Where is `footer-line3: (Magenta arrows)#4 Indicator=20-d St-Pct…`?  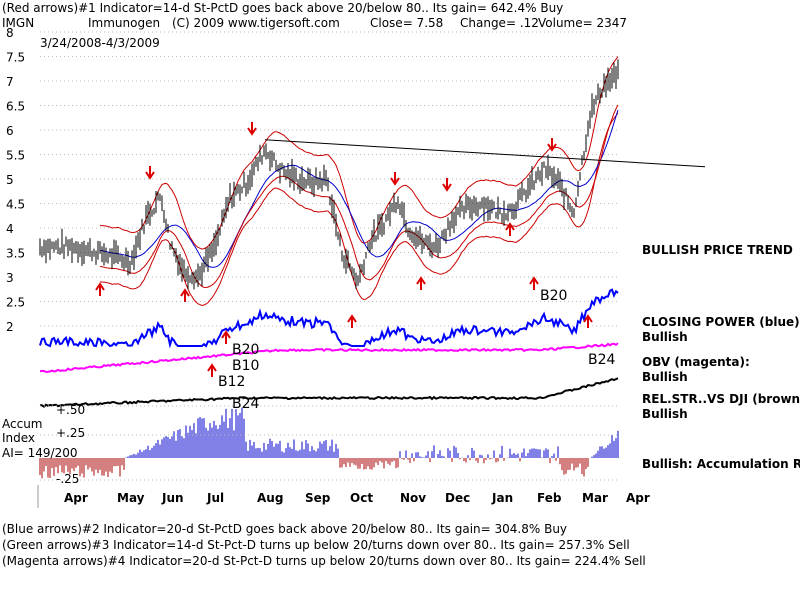
footer-line3: (Magenta arrows)#4 Indicator=20-d St-Pct… is located at coordinates (324, 561).